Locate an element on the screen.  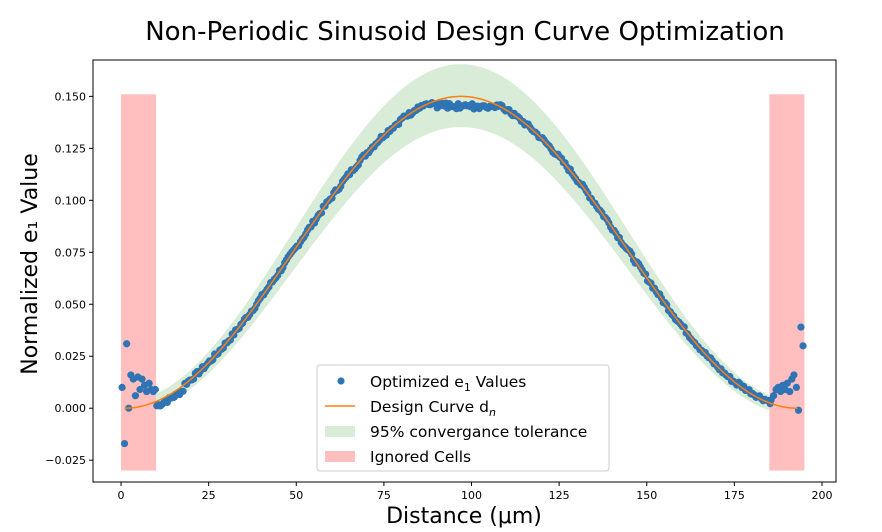
legend-curve-label: Design Curve dn is located at coordinates (433, 408).